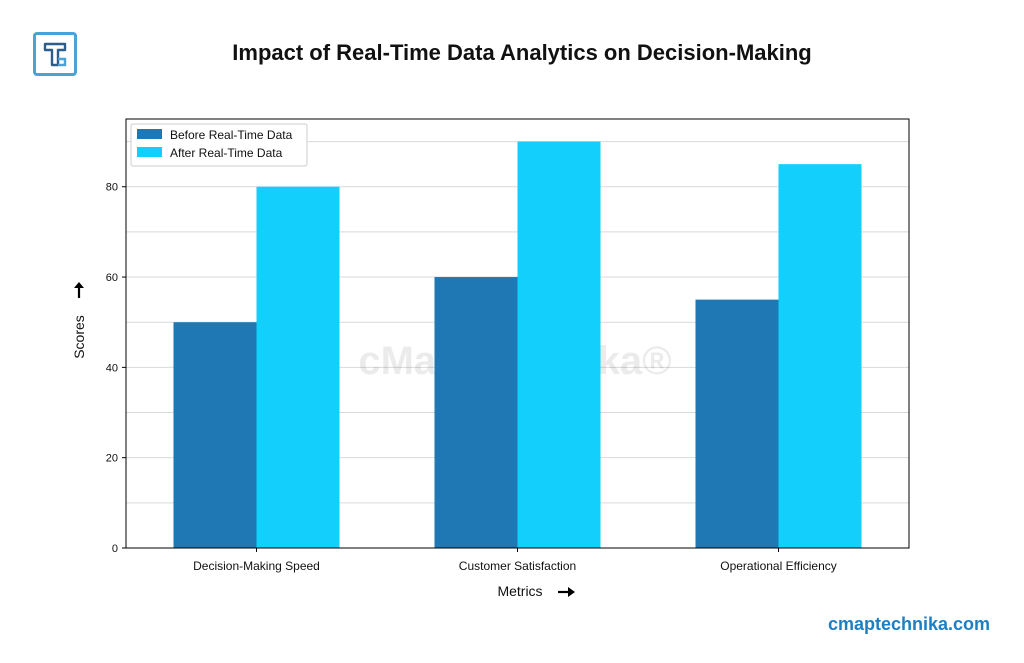  What do you see at coordinates (112, 368) in the screenshot?
I see `y-tick-label: 40` at bounding box center [112, 368].